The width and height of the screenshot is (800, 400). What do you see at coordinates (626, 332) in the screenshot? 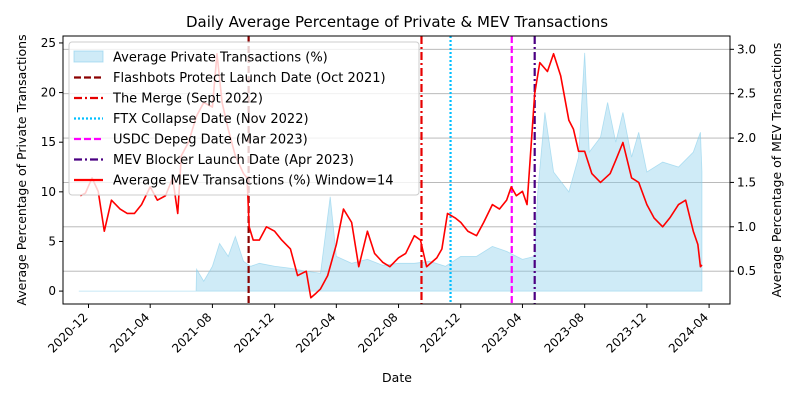
I see `x-tick-label: 2023-12` at bounding box center [626, 332].